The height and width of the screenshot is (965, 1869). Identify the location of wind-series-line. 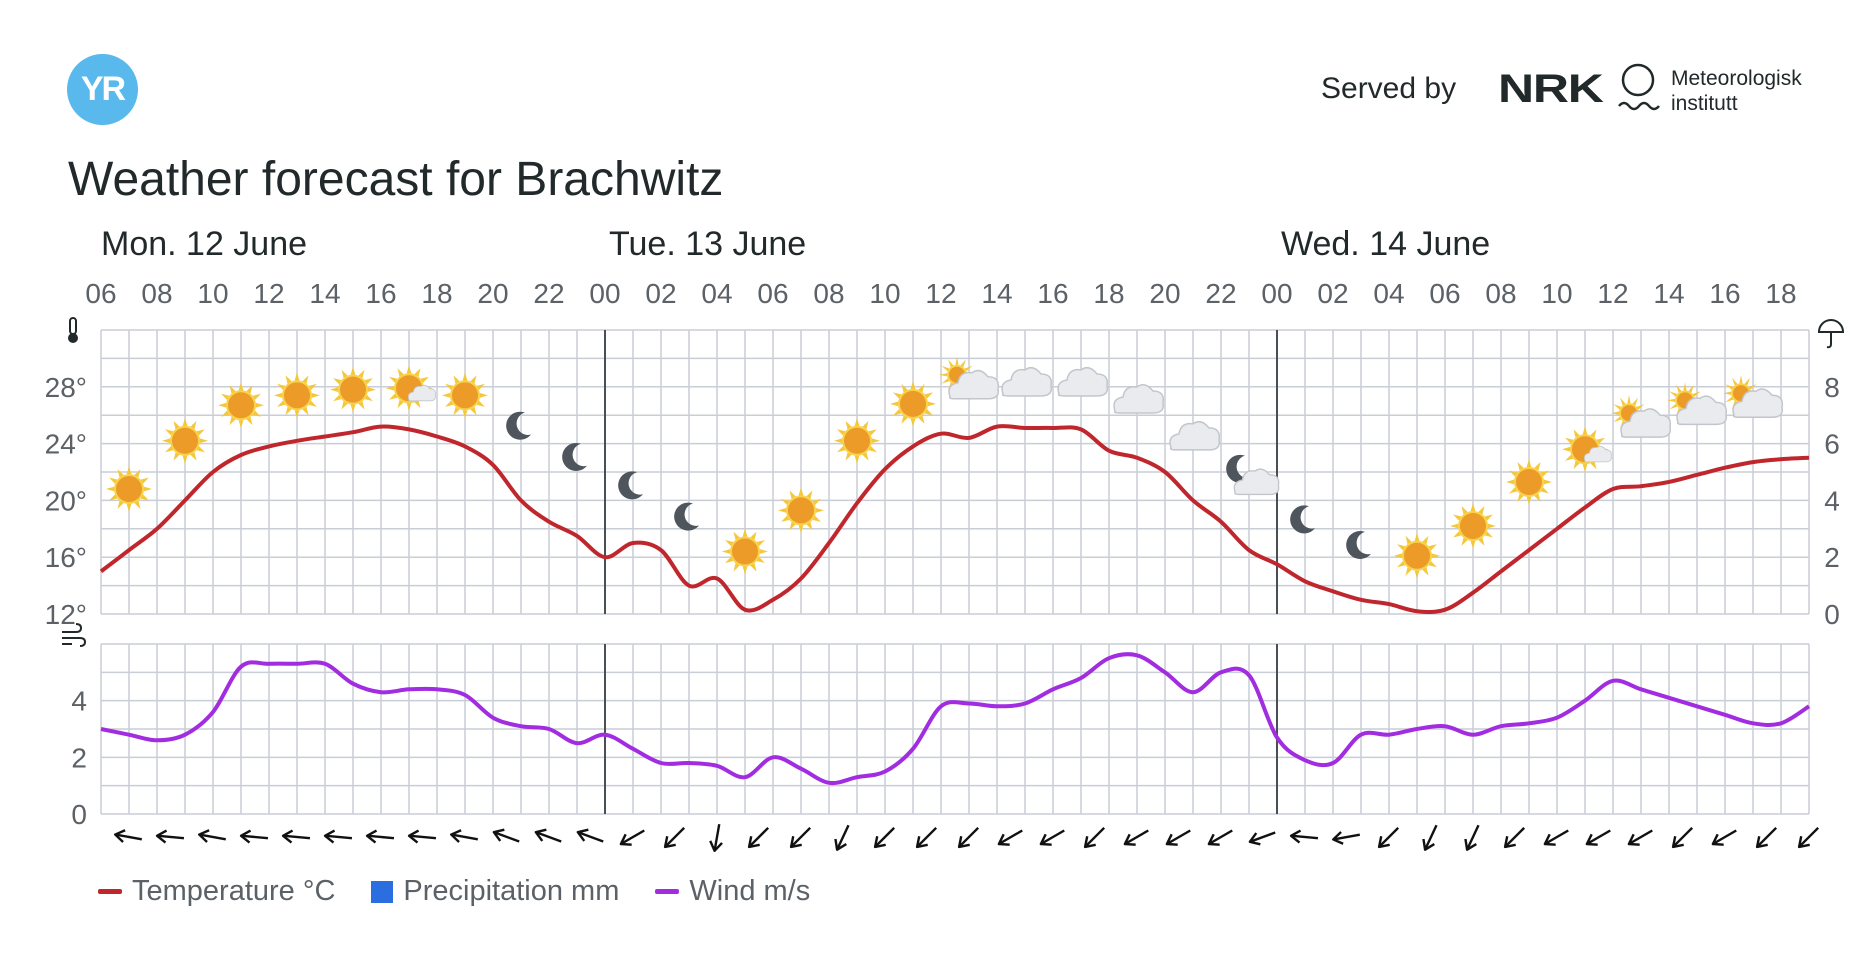
(955, 719).